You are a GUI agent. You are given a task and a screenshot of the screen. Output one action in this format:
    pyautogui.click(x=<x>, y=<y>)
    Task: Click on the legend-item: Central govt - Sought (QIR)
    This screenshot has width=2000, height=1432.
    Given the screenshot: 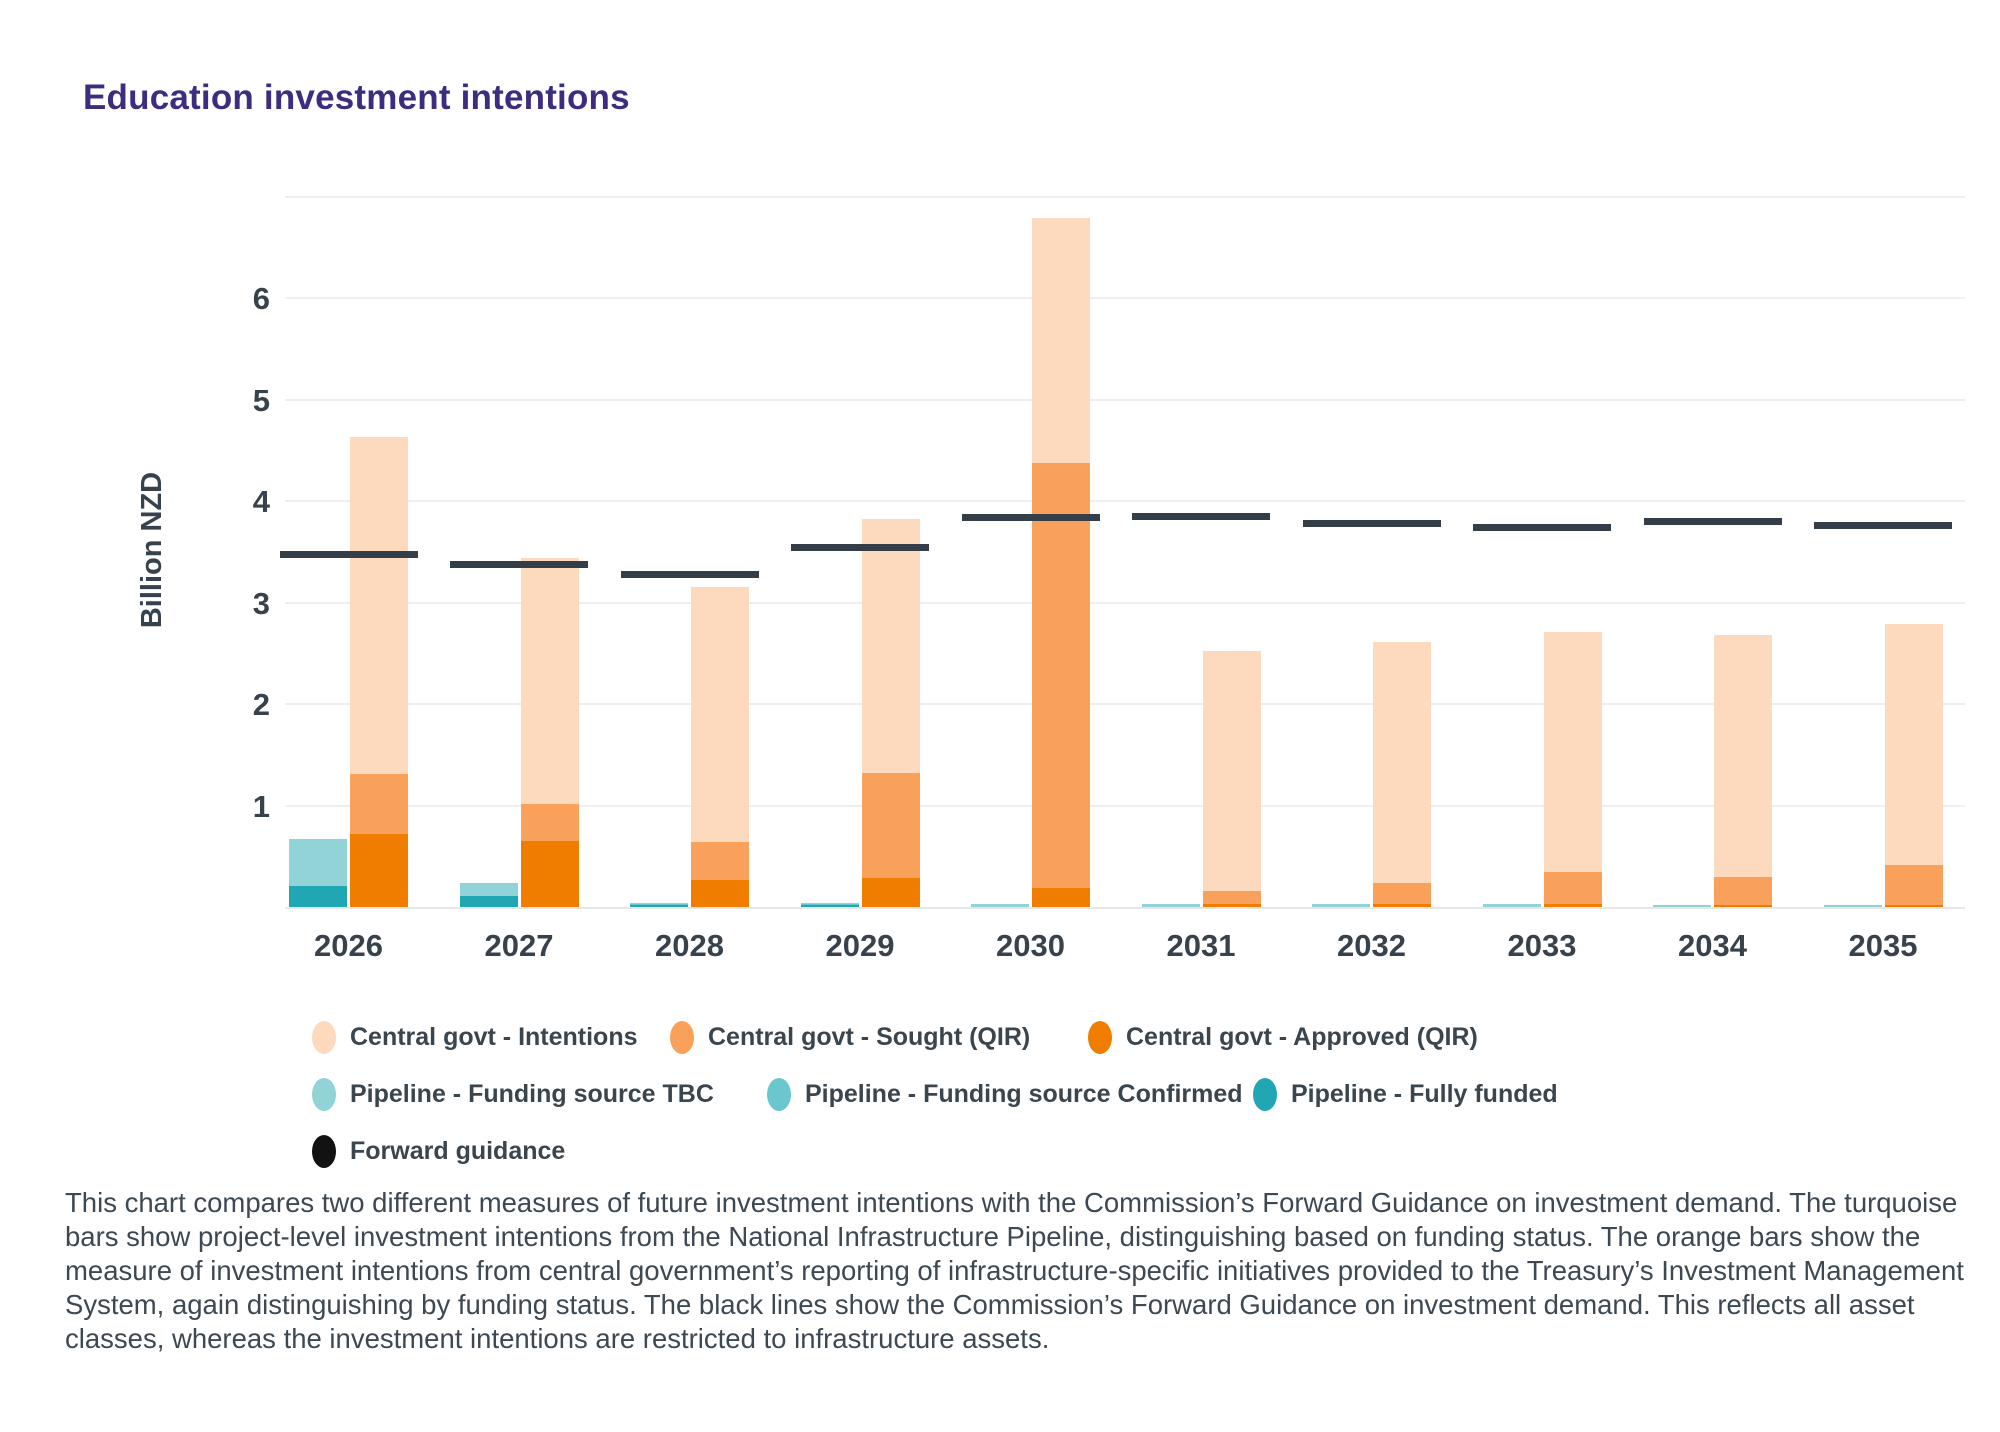 What is the action you would take?
    pyautogui.click(x=850, y=1037)
    